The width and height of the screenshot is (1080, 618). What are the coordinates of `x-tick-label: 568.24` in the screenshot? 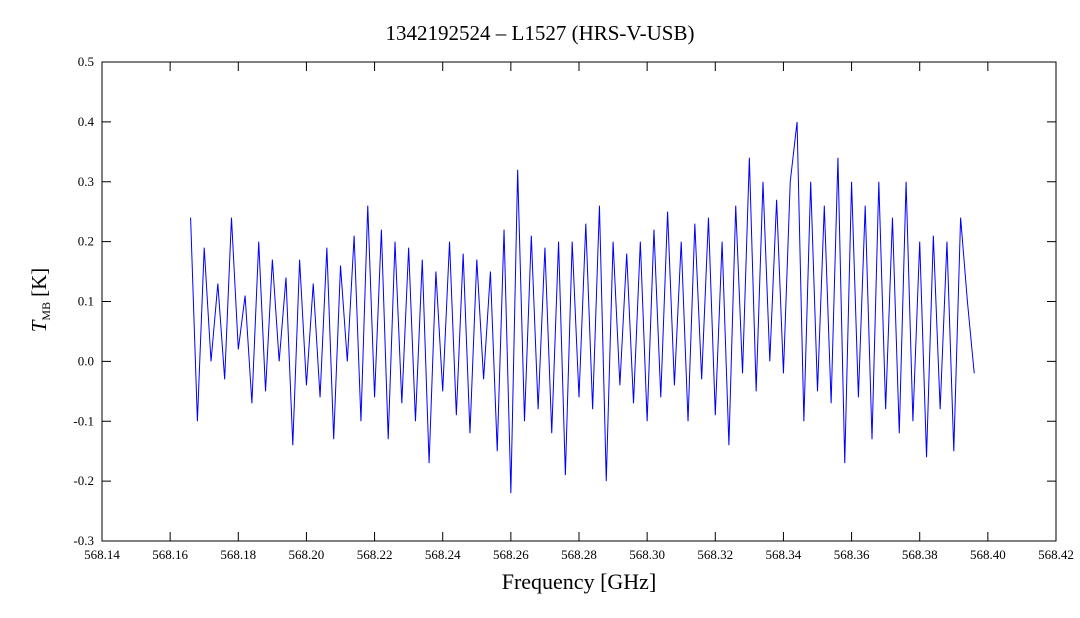 It's located at (443, 554).